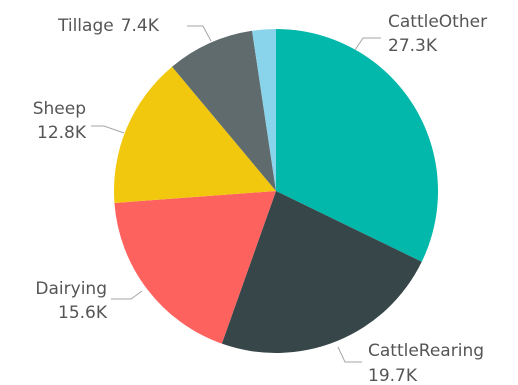  I want to click on slice-value-cattleother: 27.3K, so click(413, 46).